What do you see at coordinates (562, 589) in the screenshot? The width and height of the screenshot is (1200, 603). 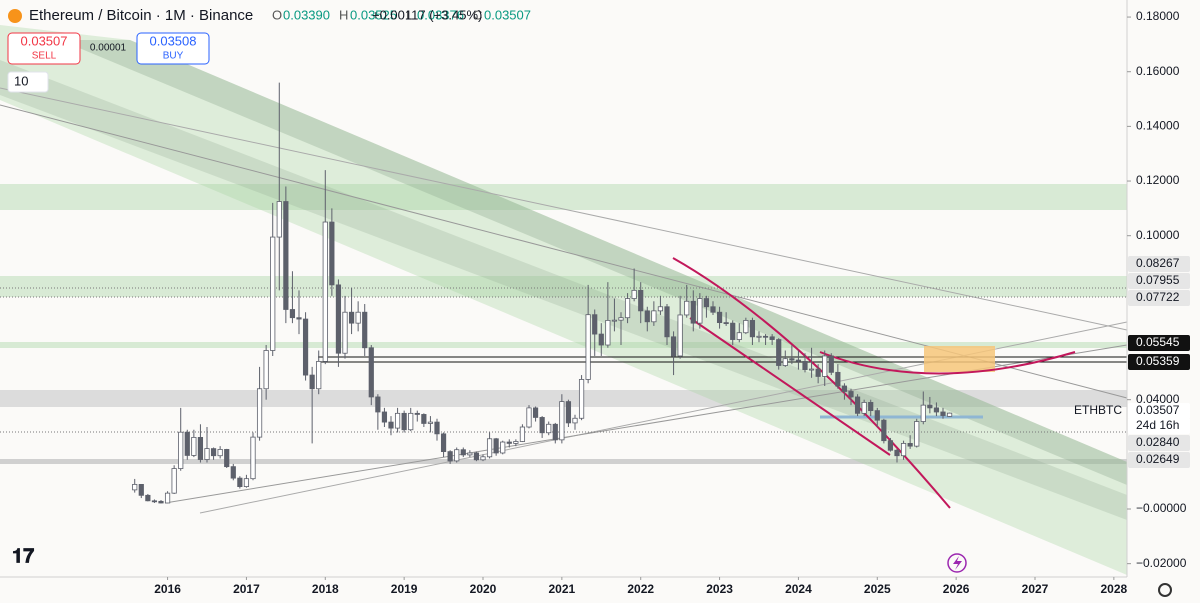 I see `x-tick-label: 2021` at bounding box center [562, 589].